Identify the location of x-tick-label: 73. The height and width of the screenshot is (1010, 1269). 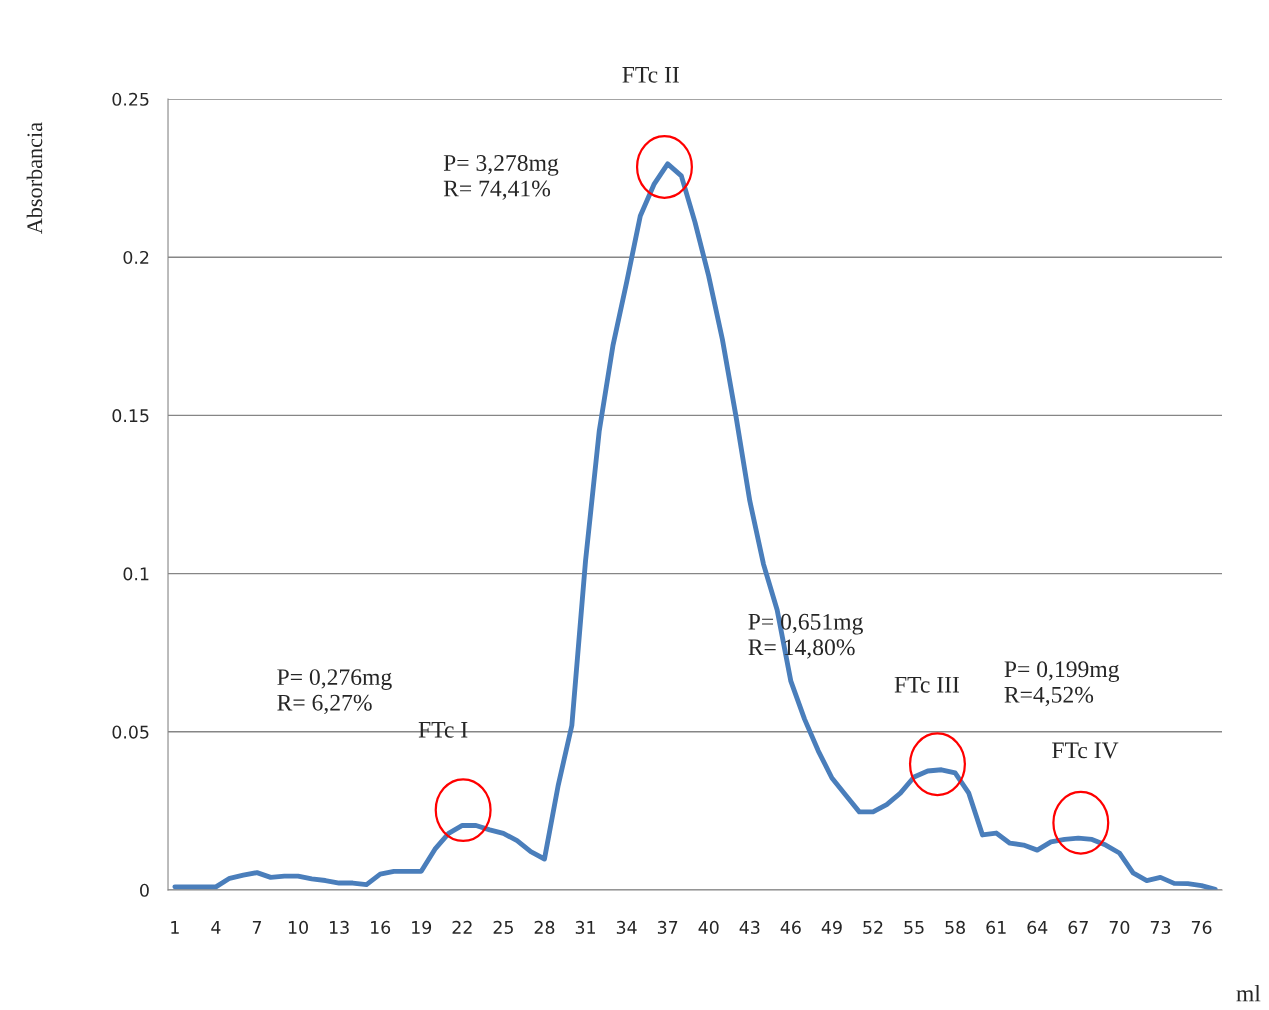
(1160, 927).